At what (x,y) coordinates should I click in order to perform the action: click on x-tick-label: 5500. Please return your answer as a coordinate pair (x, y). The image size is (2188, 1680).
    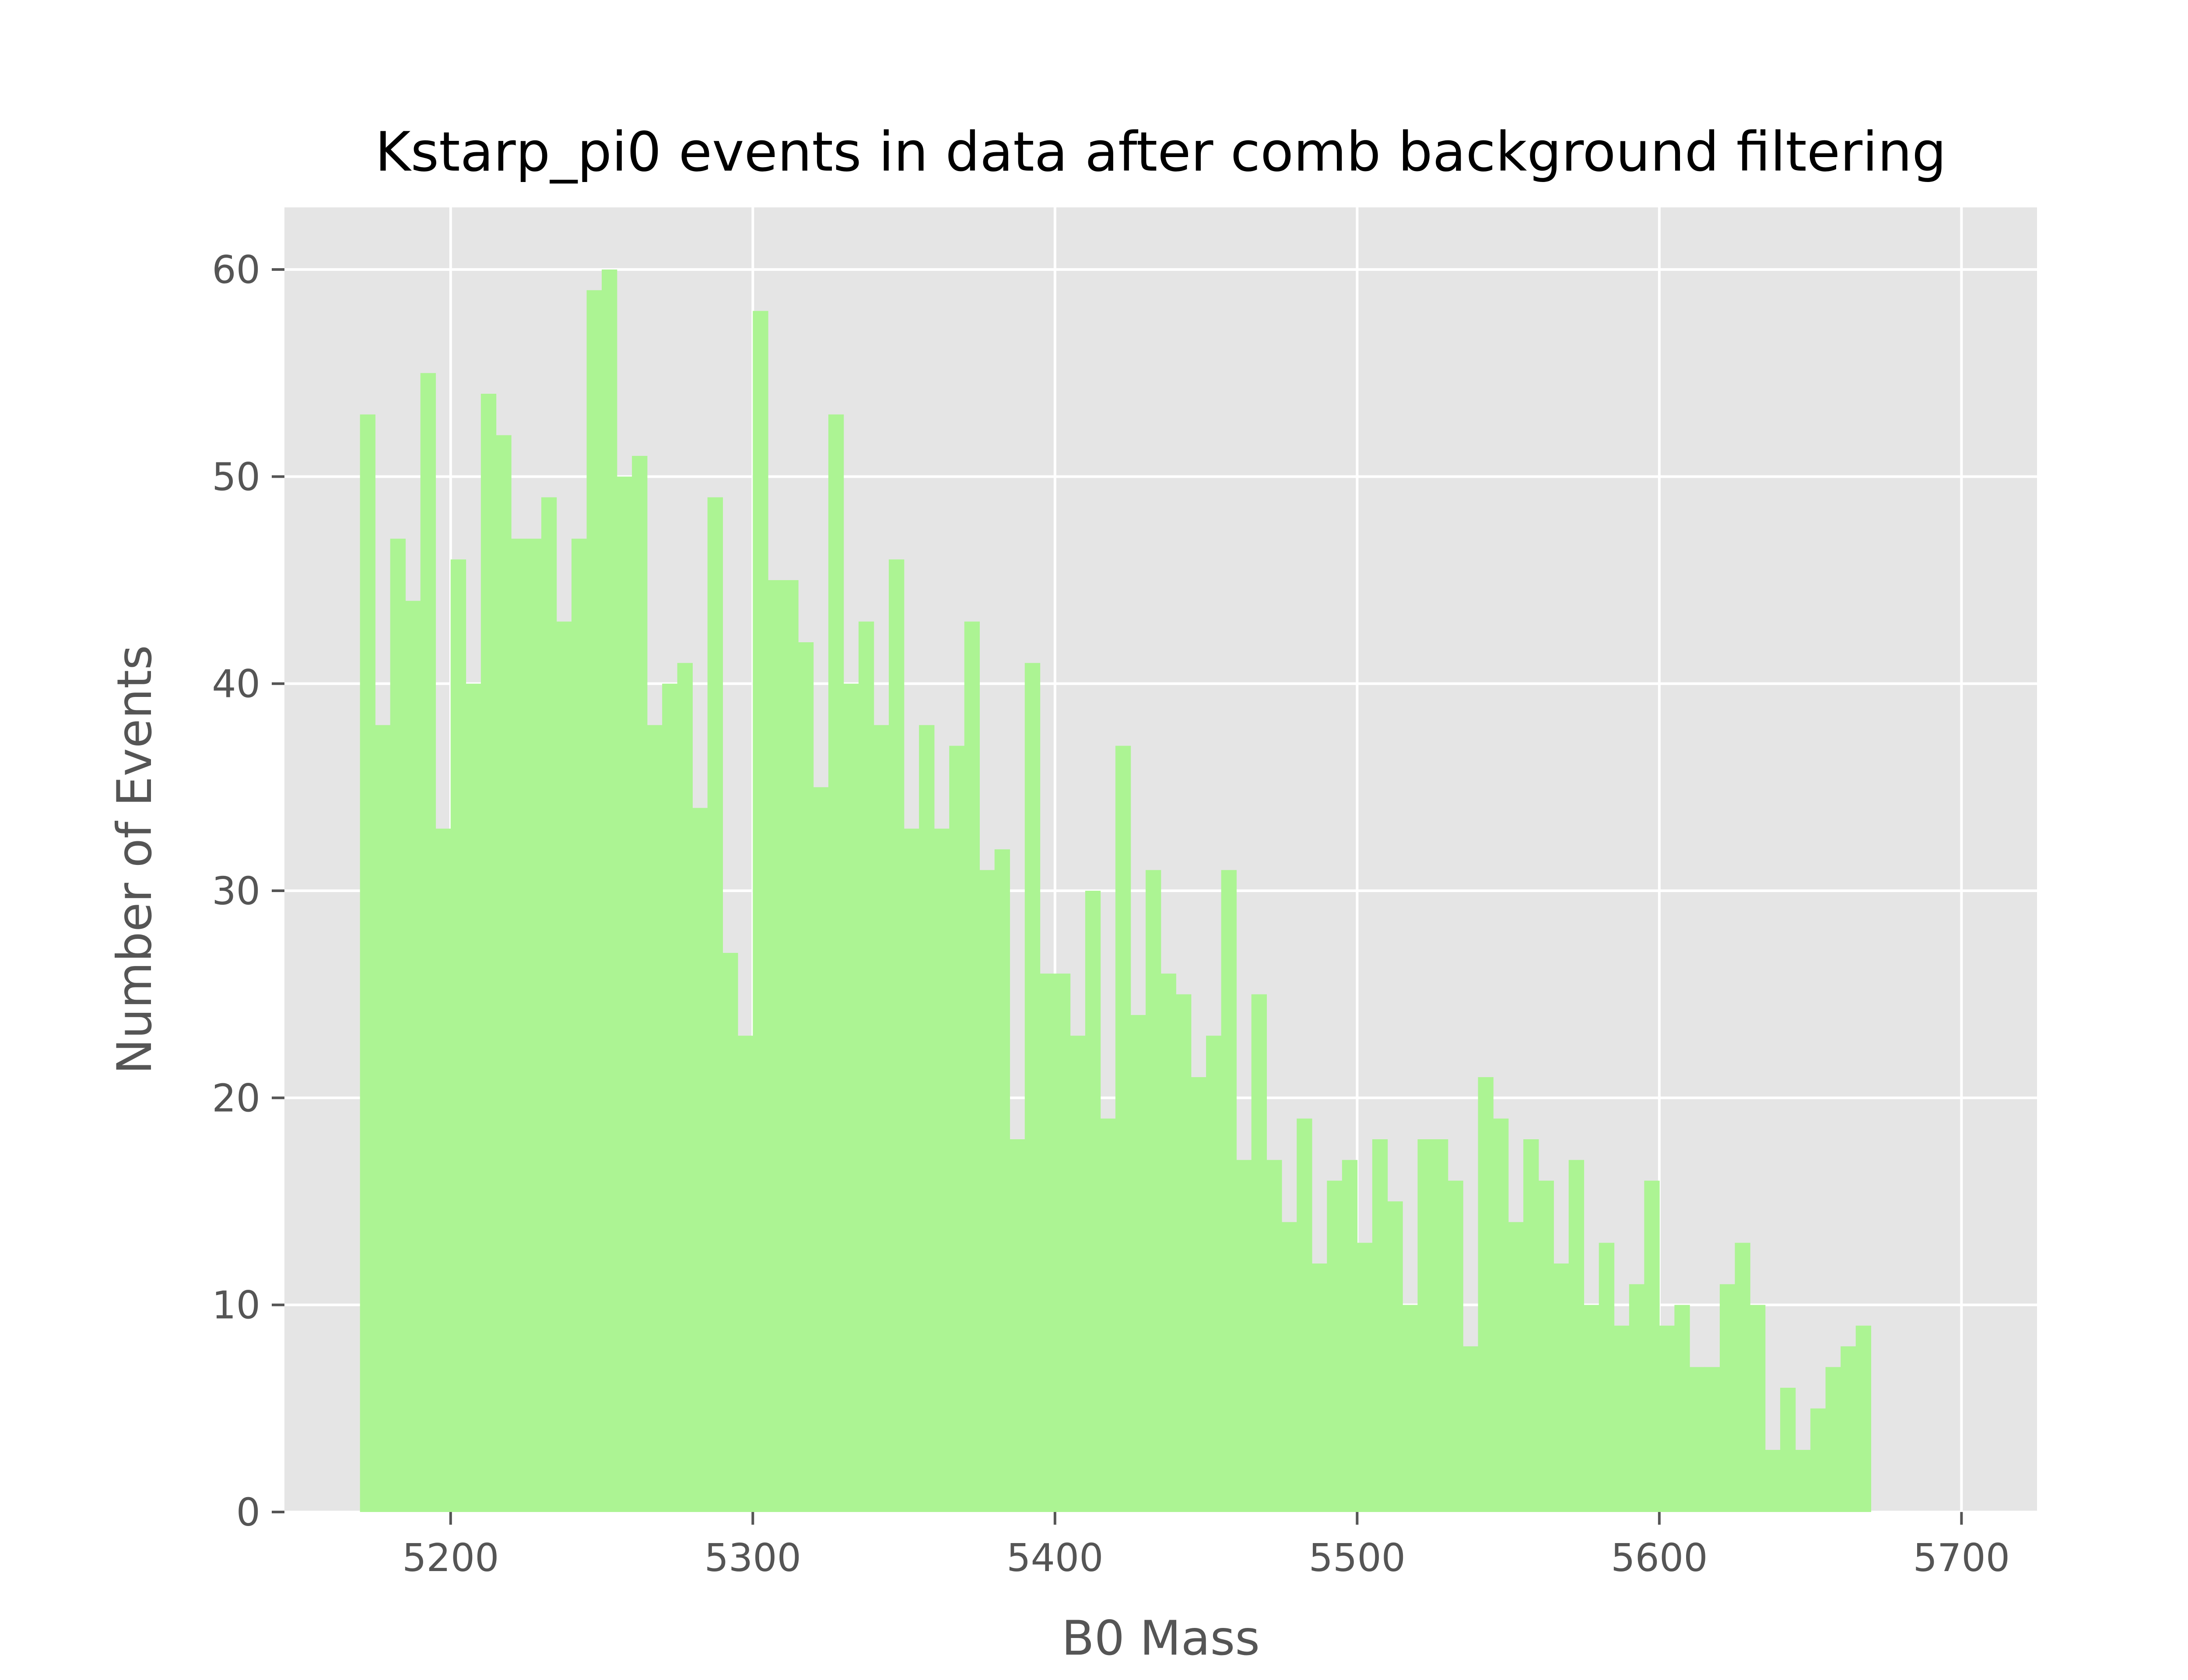
    Looking at the image, I should click on (1357, 1558).